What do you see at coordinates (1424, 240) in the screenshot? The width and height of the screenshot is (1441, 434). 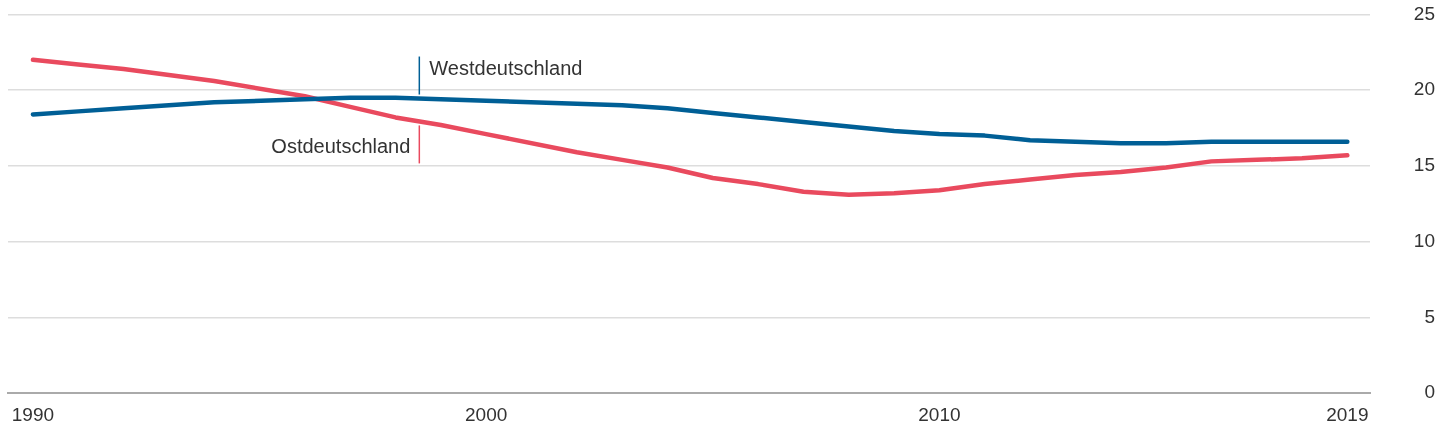 I see `y-tick-label: 10` at bounding box center [1424, 240].